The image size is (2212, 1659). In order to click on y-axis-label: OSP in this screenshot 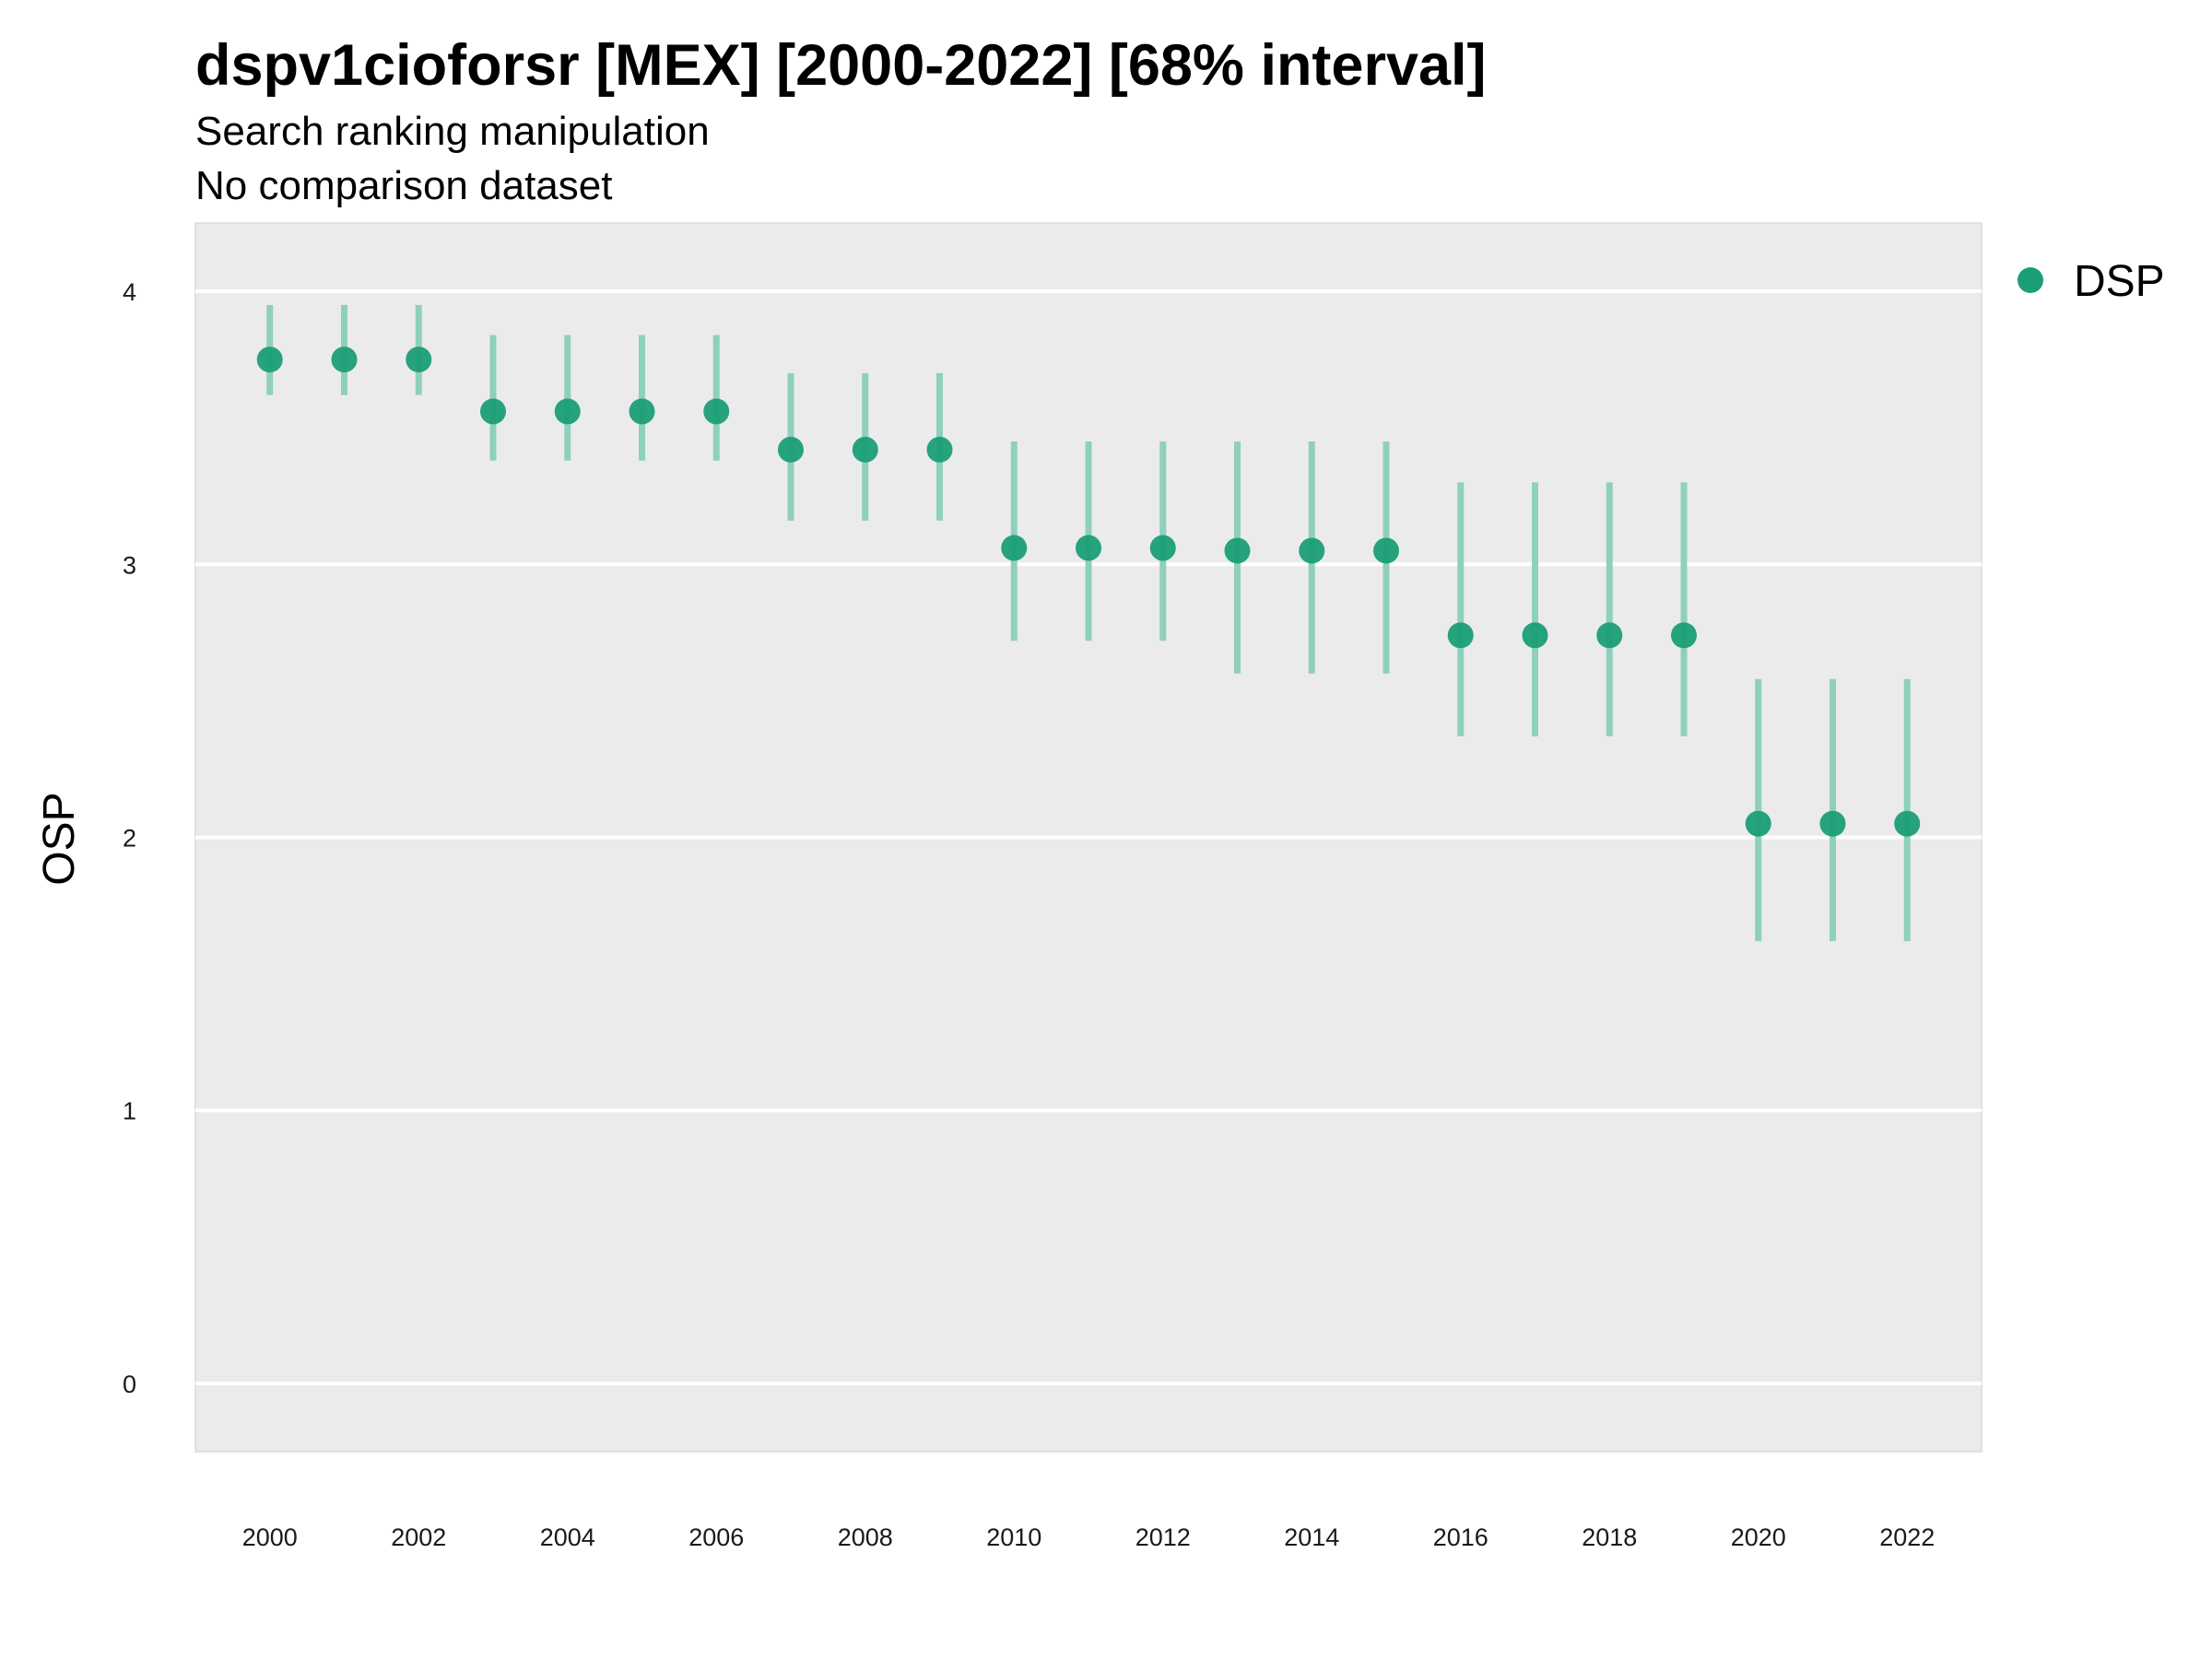, I will do `click(59, 838)`.